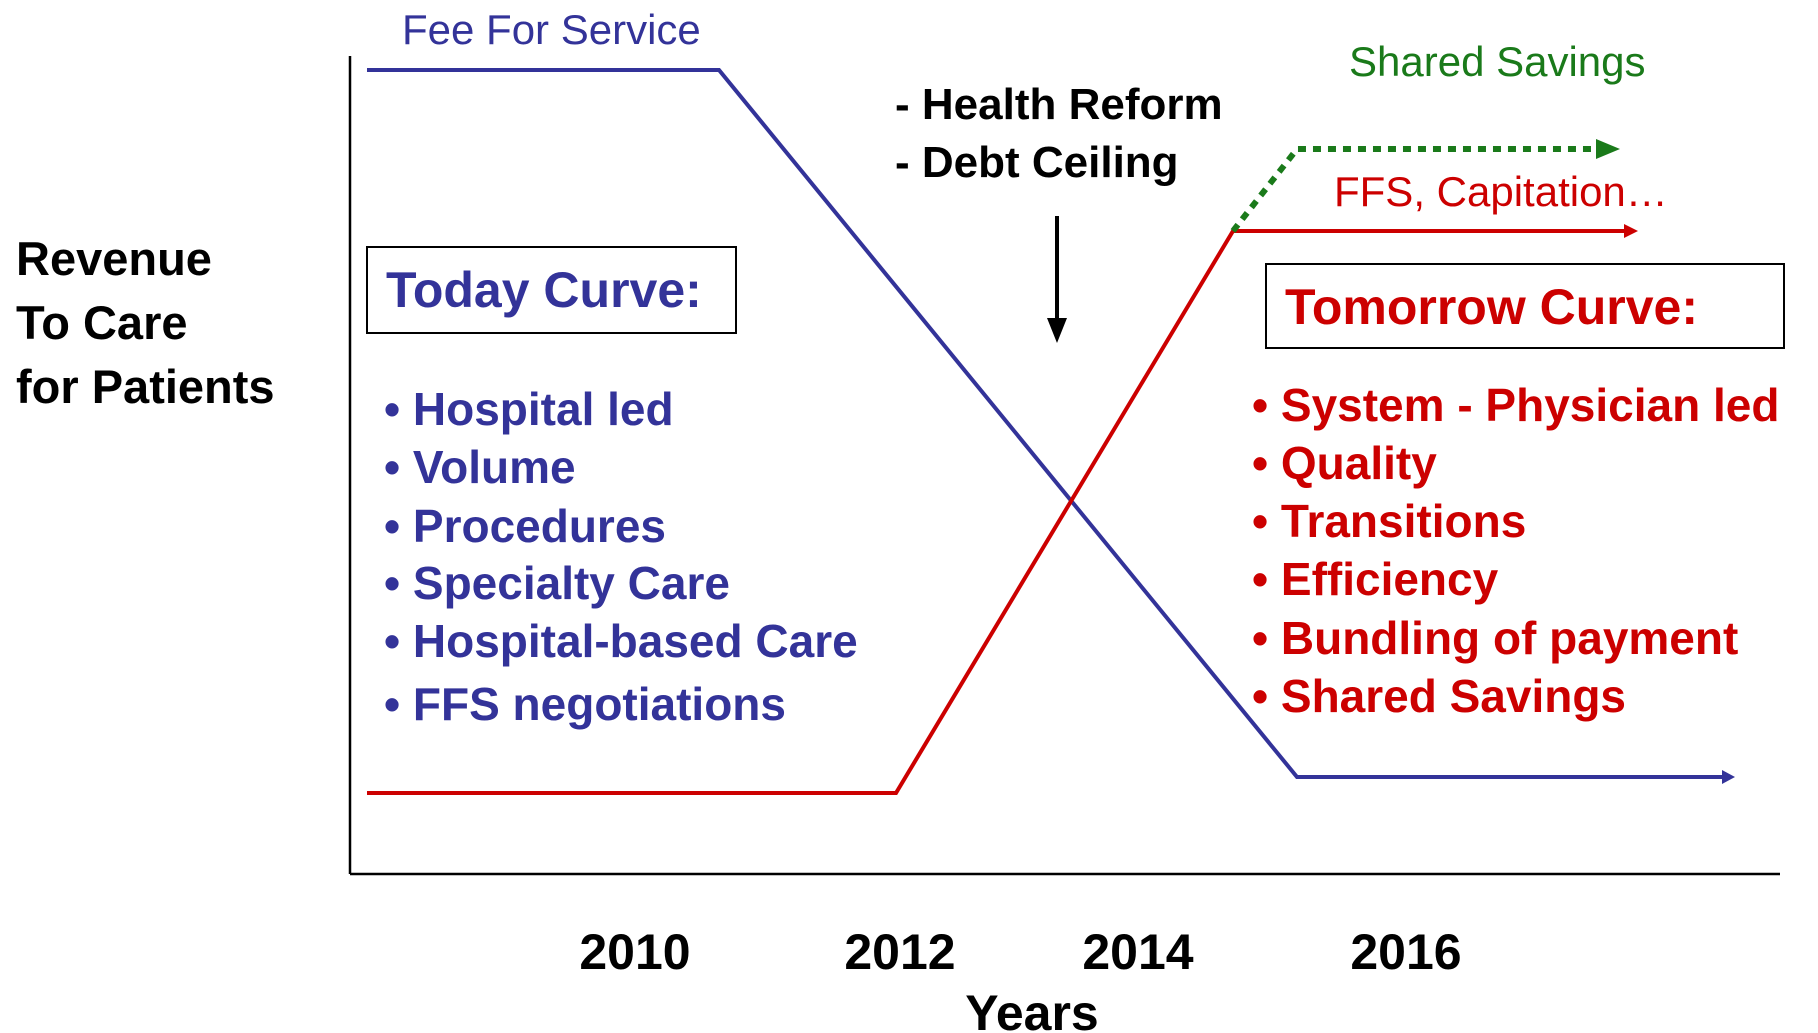 This screenshot has height=1033, width=1818. I want to click on shared-savings-curve, so click(1415, 189).